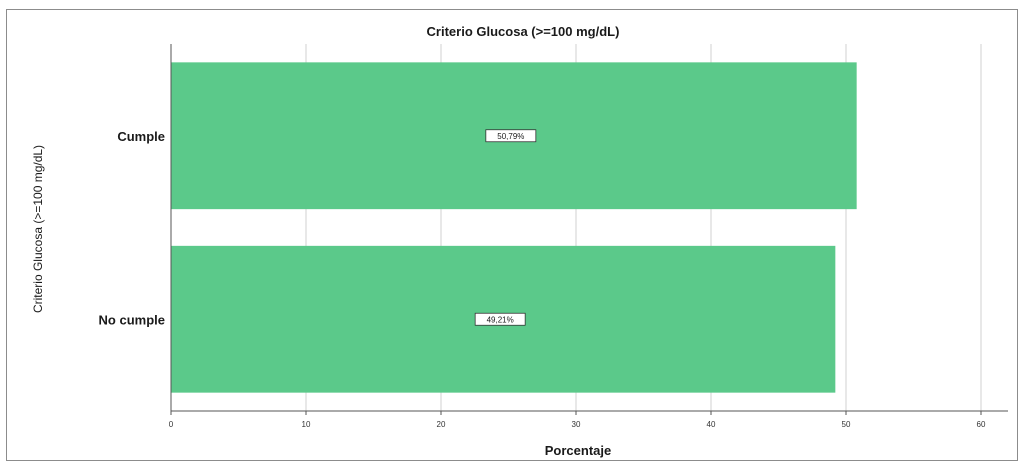 Image resolution: width=1024 pixels, height=465 pixels. I want to click on x-tick-label: 60, so click(981, 424).